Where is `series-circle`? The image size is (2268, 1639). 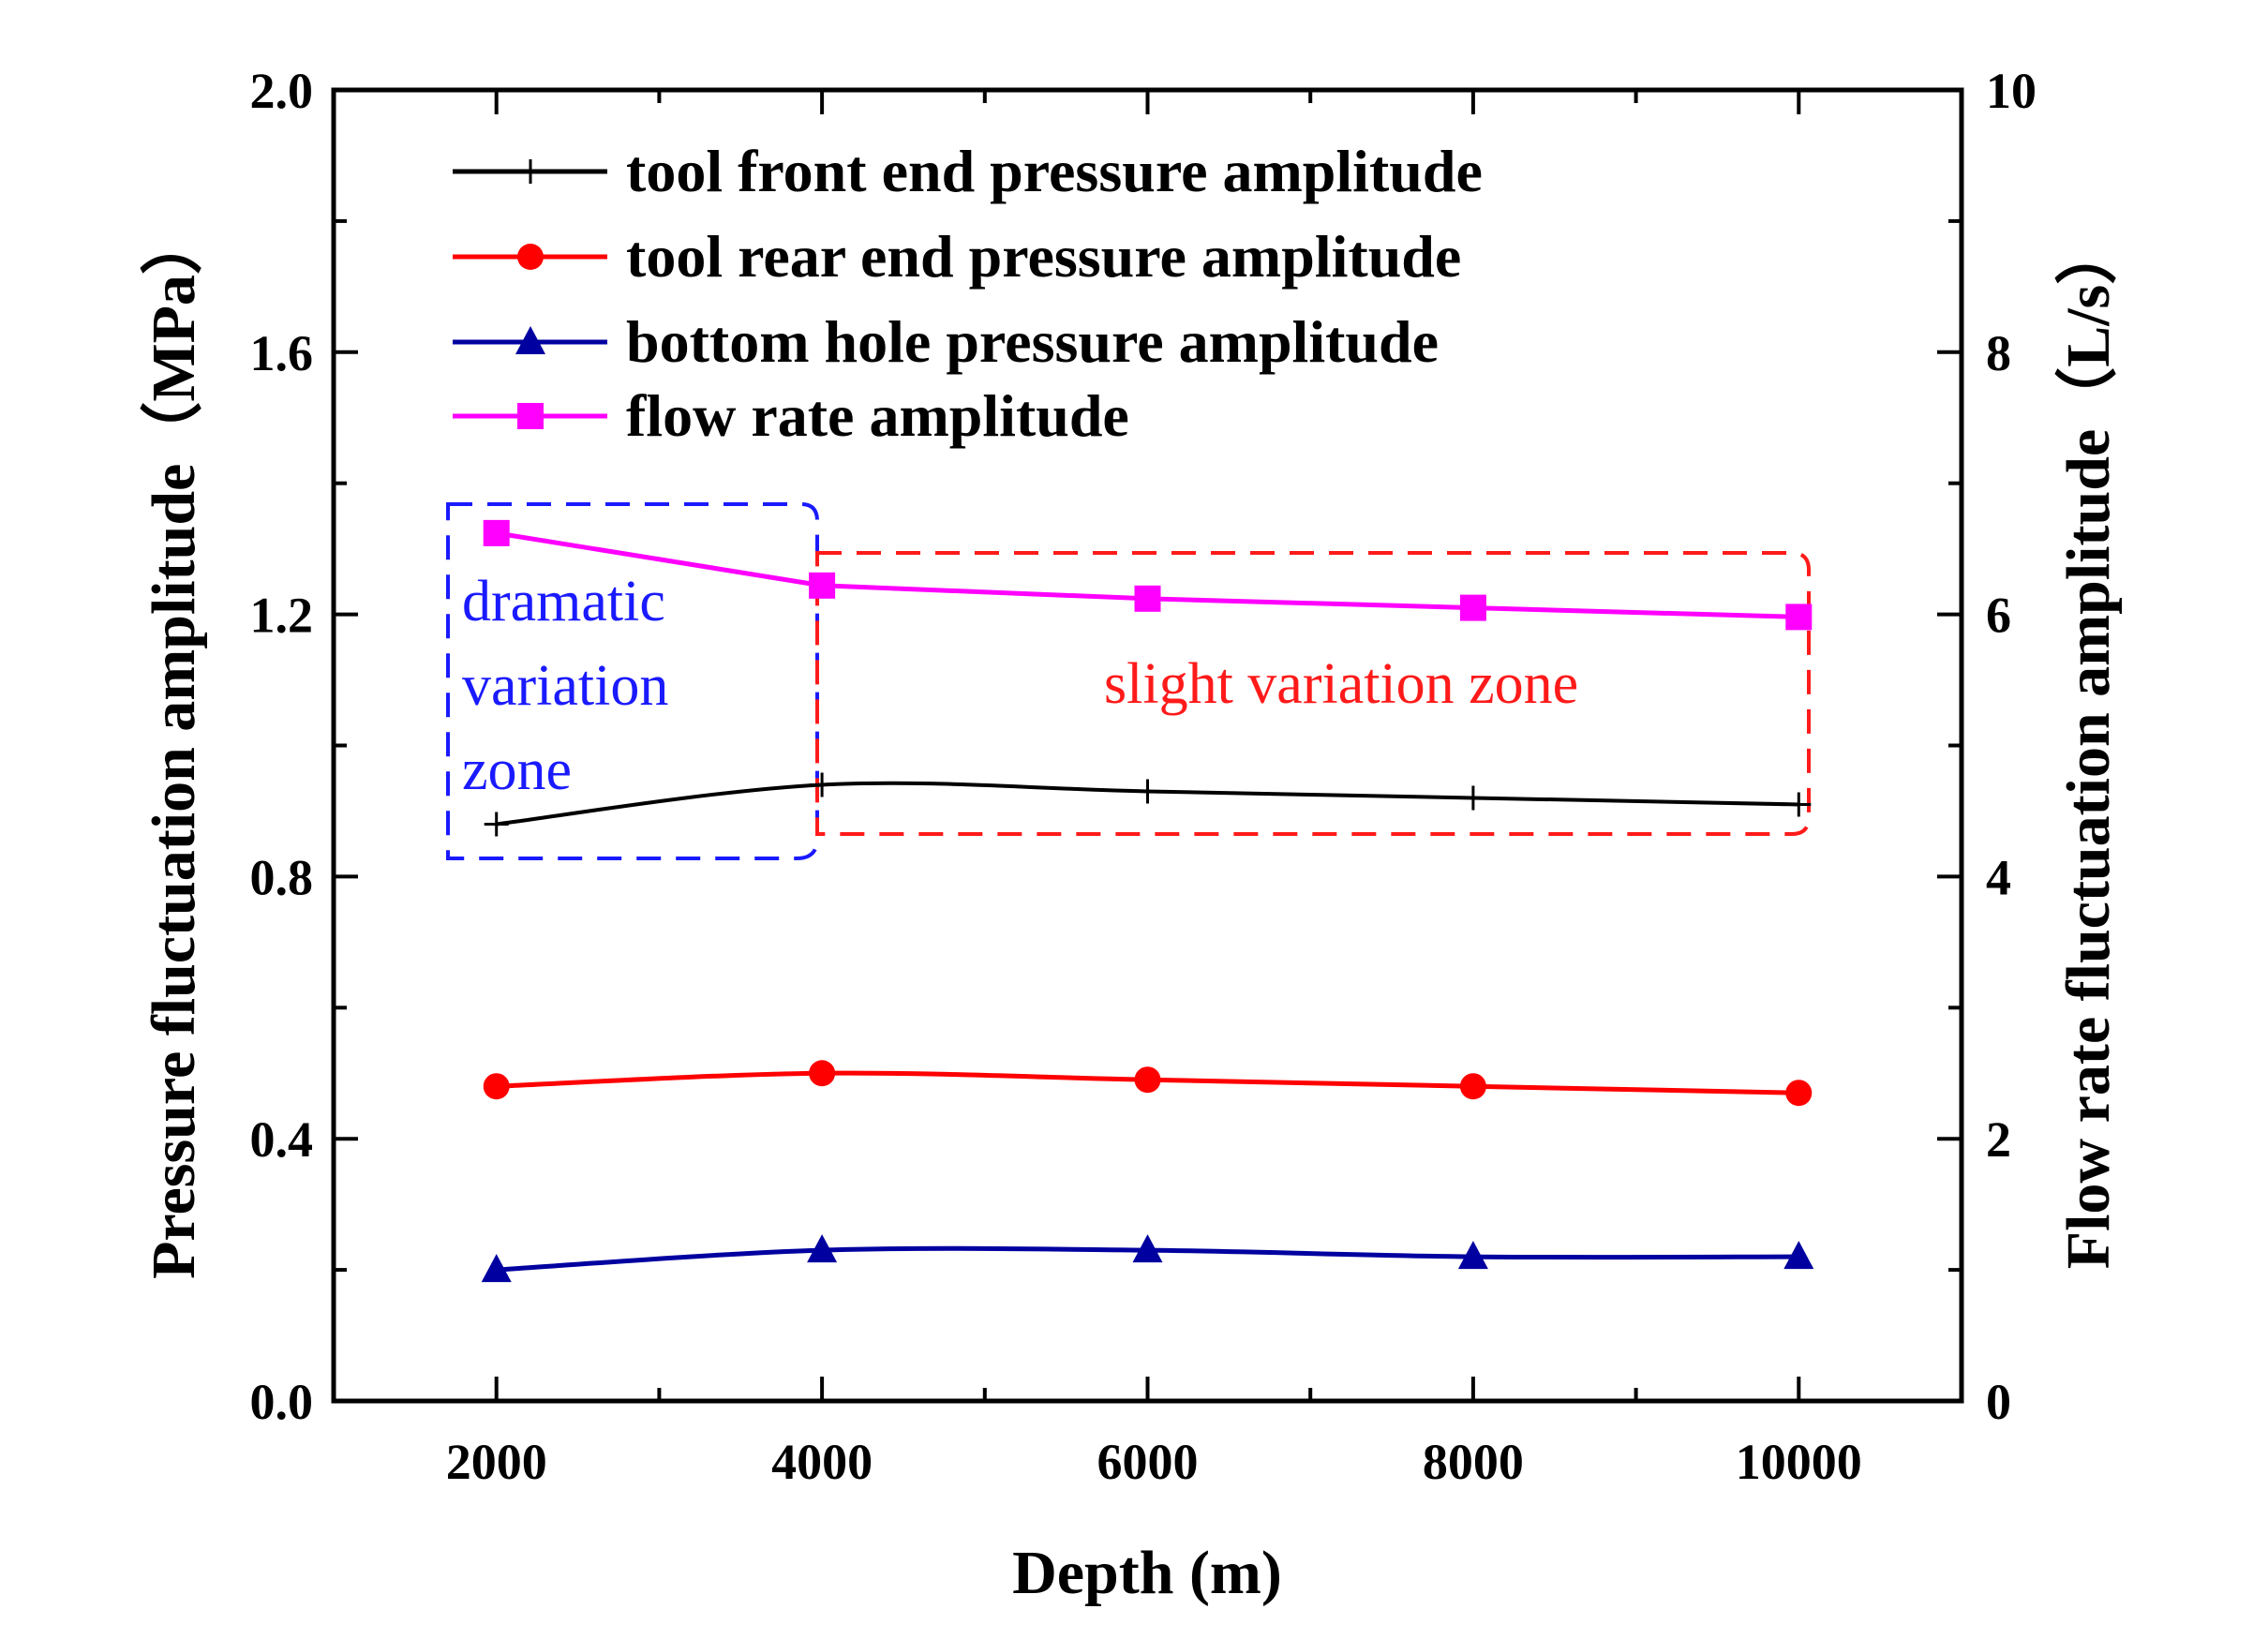 series-circle is located at coordinates (1148, 1083).